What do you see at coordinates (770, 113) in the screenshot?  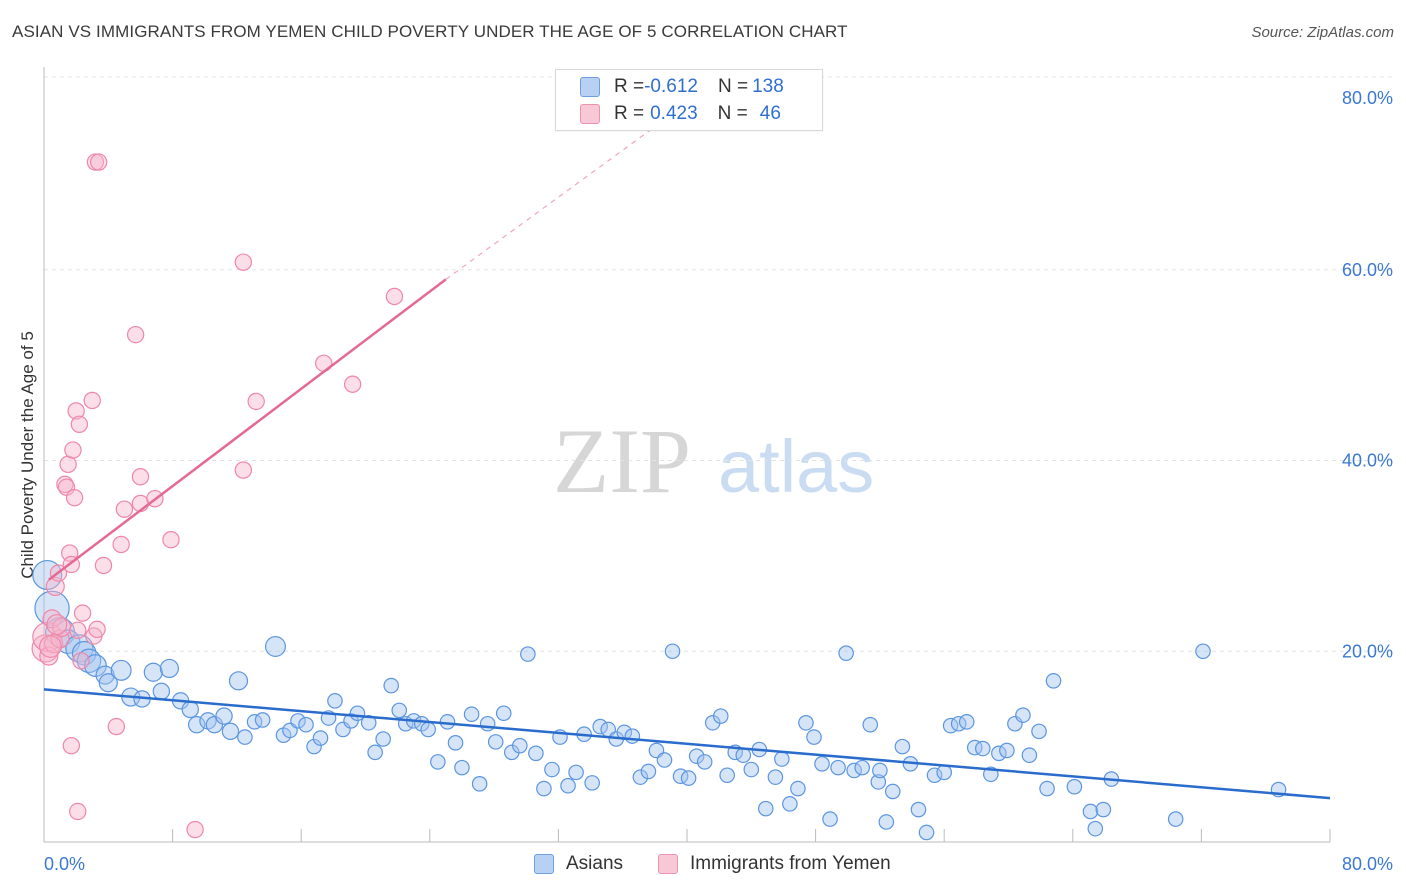 I see `legend-n-value: 46` at bounding box center [770, 113].